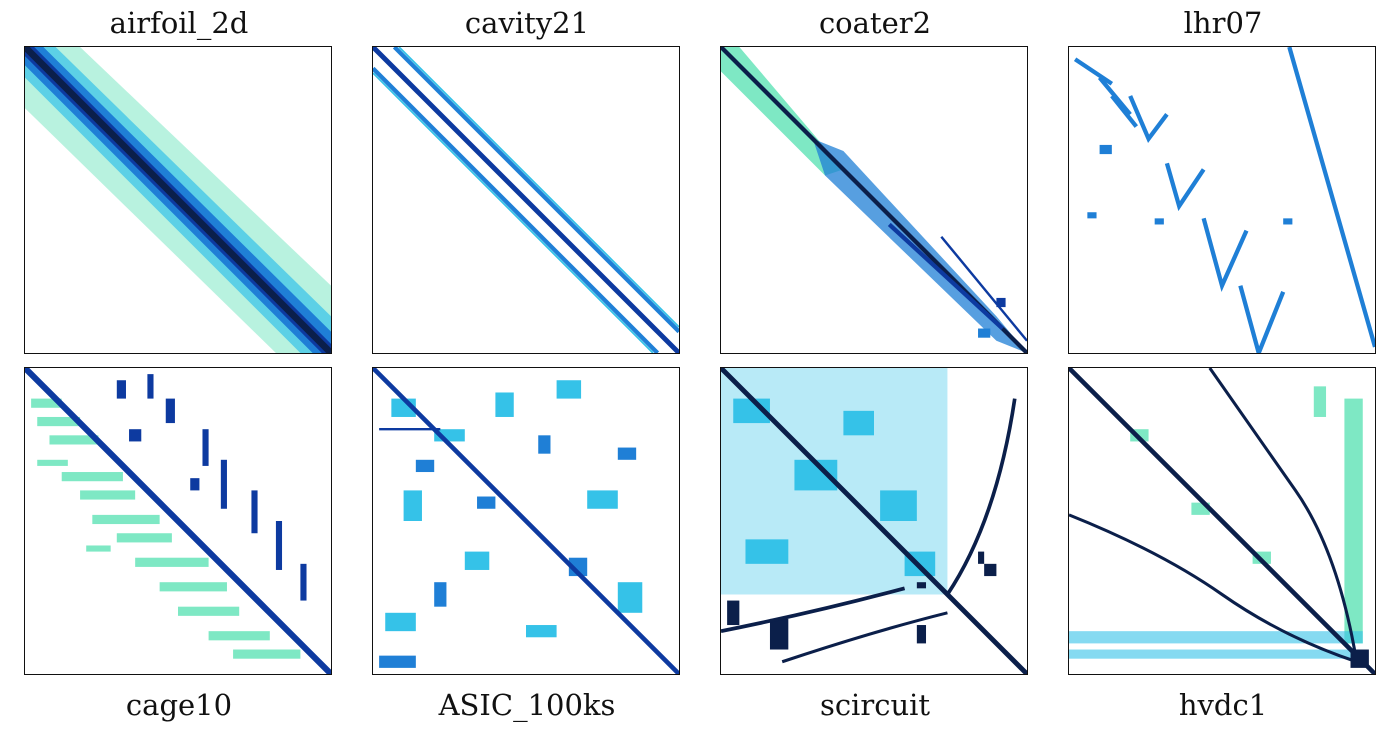 The height and width of the screenshot is (741, 1400). Describe the element at coordinates (875, 23) in the screenshot. I see `label-coater2: coater2` at that location.